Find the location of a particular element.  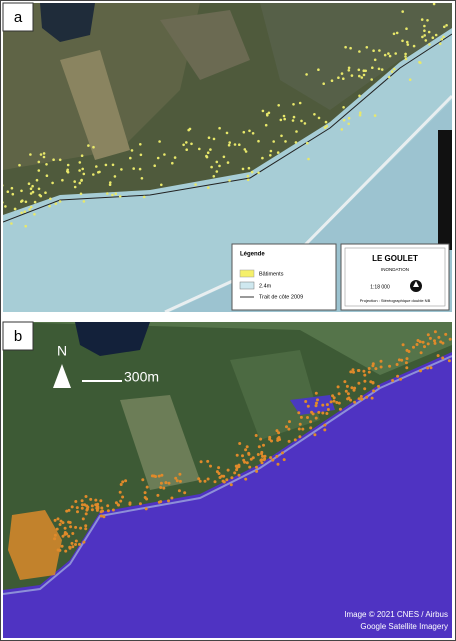

map-title: LE GOULET is located at coordinates (395, 258).